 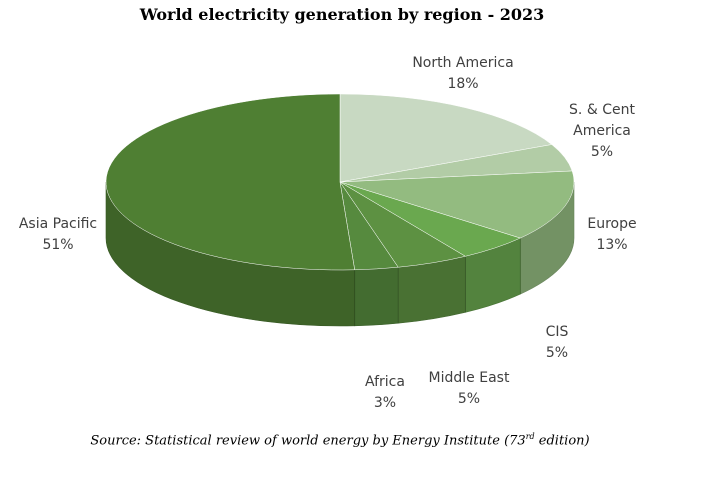 I want to click on pie-slice-europe, so click(x=457, y=204).